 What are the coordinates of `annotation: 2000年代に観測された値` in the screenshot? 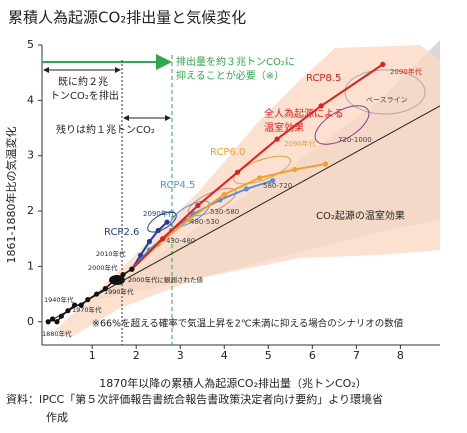 It's located at (166, 279).